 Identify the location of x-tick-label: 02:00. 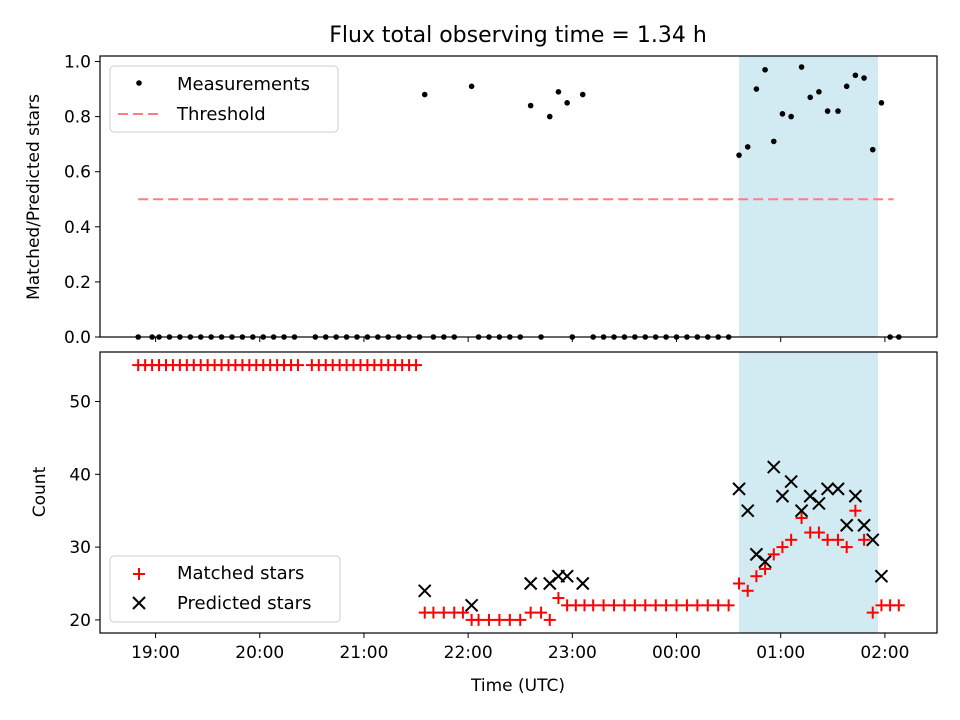
(884, 653).